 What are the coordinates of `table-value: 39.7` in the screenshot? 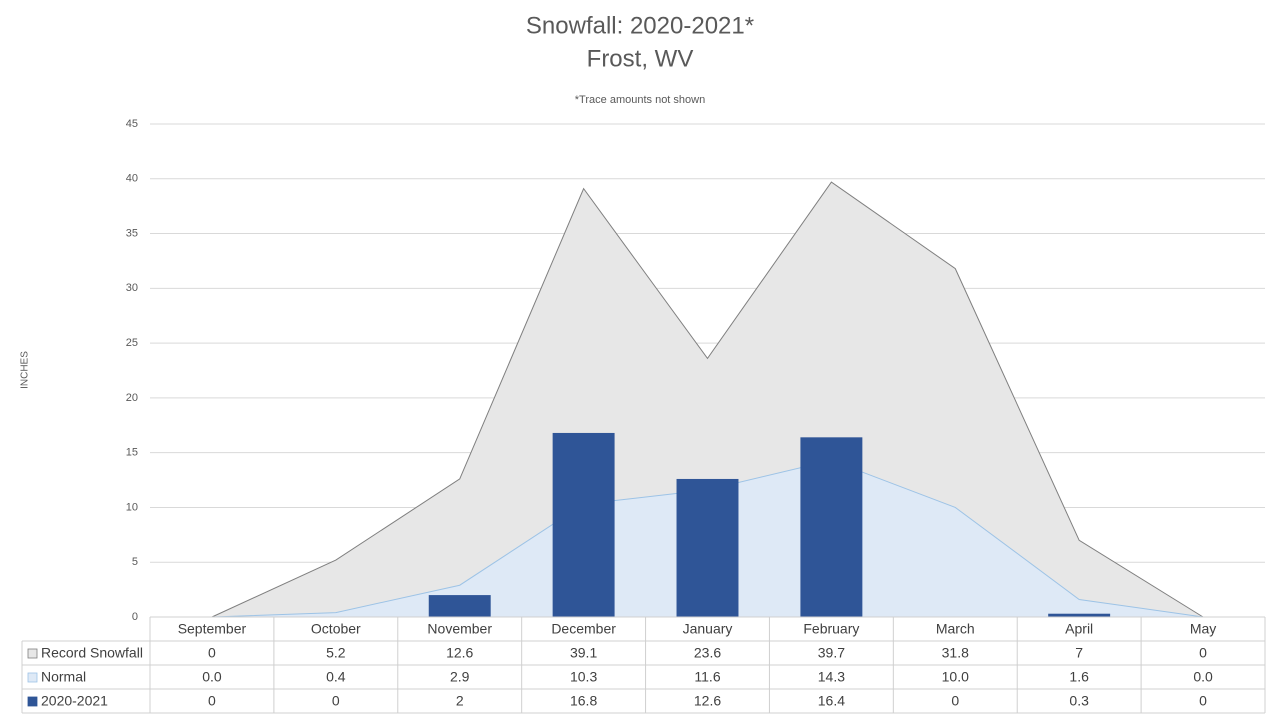 It's located at (831, 653).